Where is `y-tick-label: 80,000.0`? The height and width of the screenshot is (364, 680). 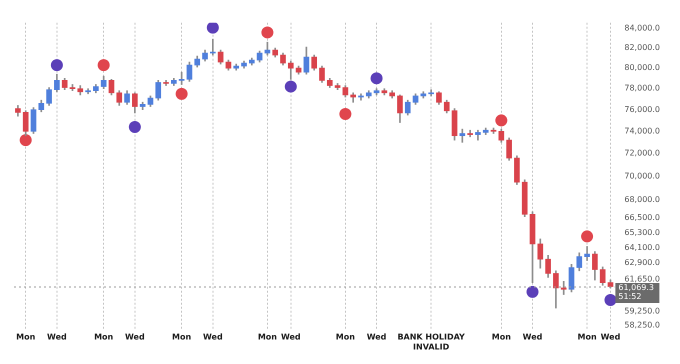
y-tick-label: 80,000.0 is located at coordinates (642, 67).